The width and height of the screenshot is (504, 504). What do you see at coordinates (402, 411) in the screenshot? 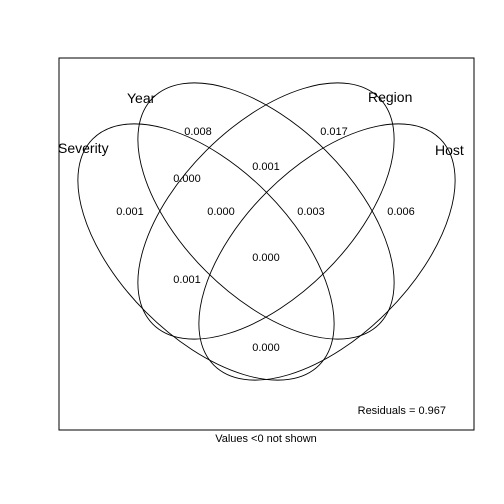
I see `residuals-text: Residuals = 0.967` at bounding box center [402, 411].